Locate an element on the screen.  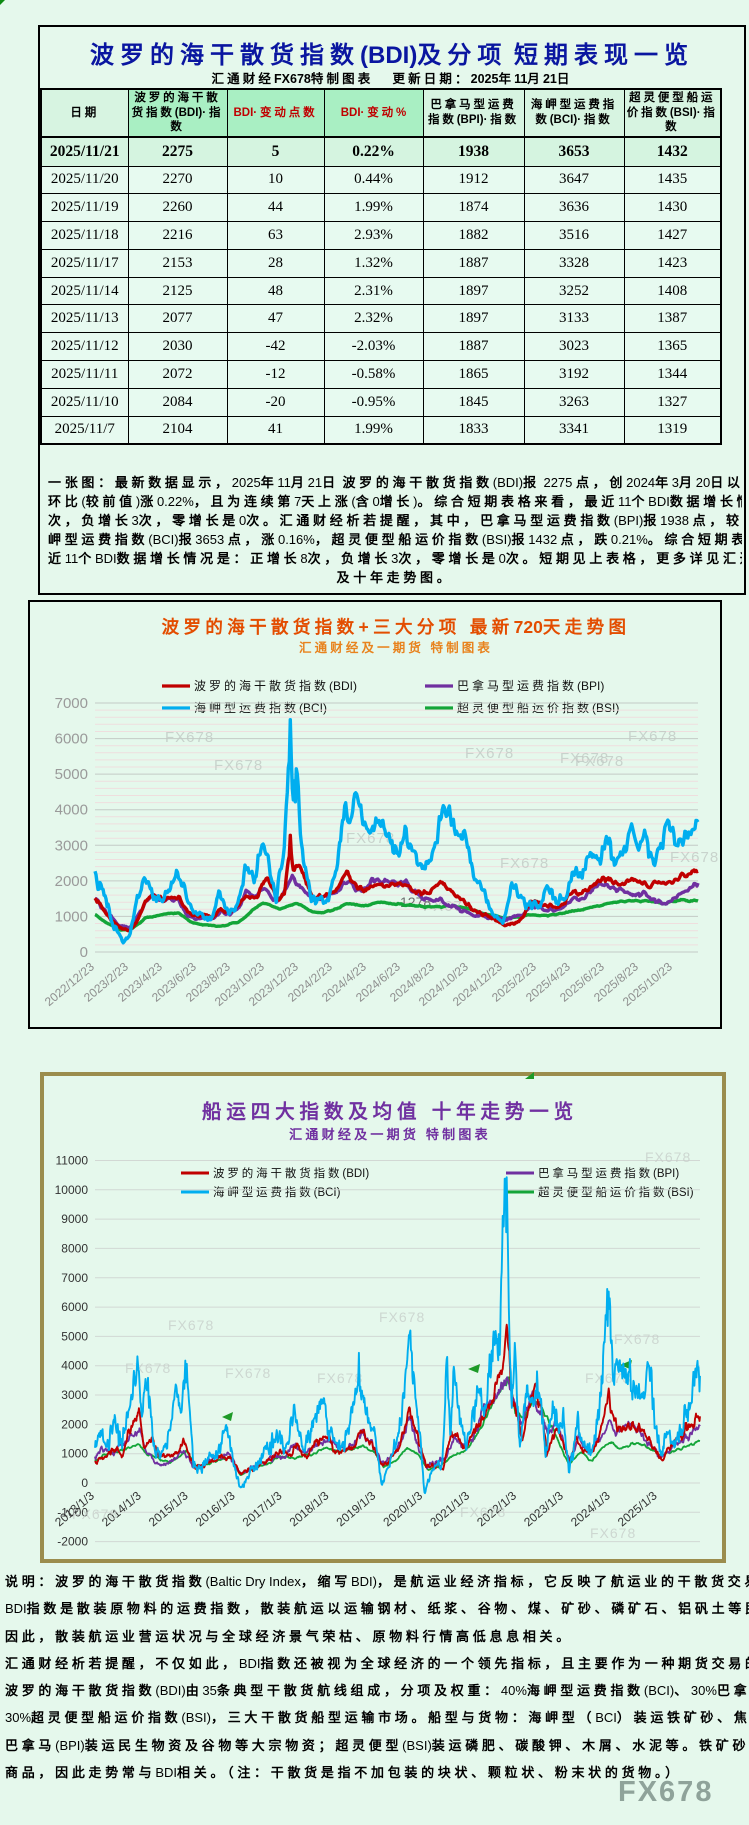
svg-text: 2018/1/3 is located at coordinates (309, 1508).